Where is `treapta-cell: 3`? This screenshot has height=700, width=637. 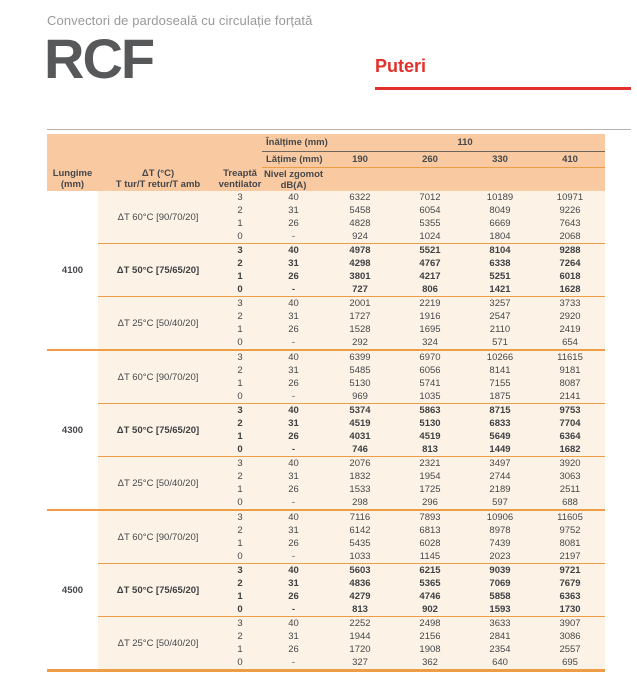 treapta-cell: 3 is located at coordinates (240, 356).